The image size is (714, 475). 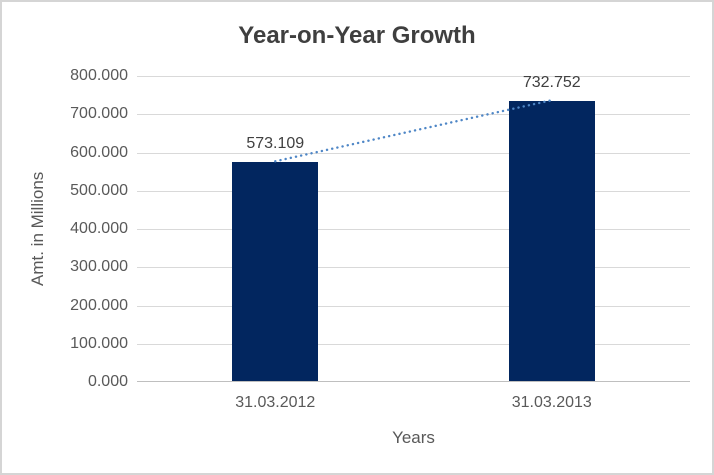 What do you see at coordinates (551, 240) in the screenshot?
I see `bar-31.03.2013` at bounding box center [551, 240].